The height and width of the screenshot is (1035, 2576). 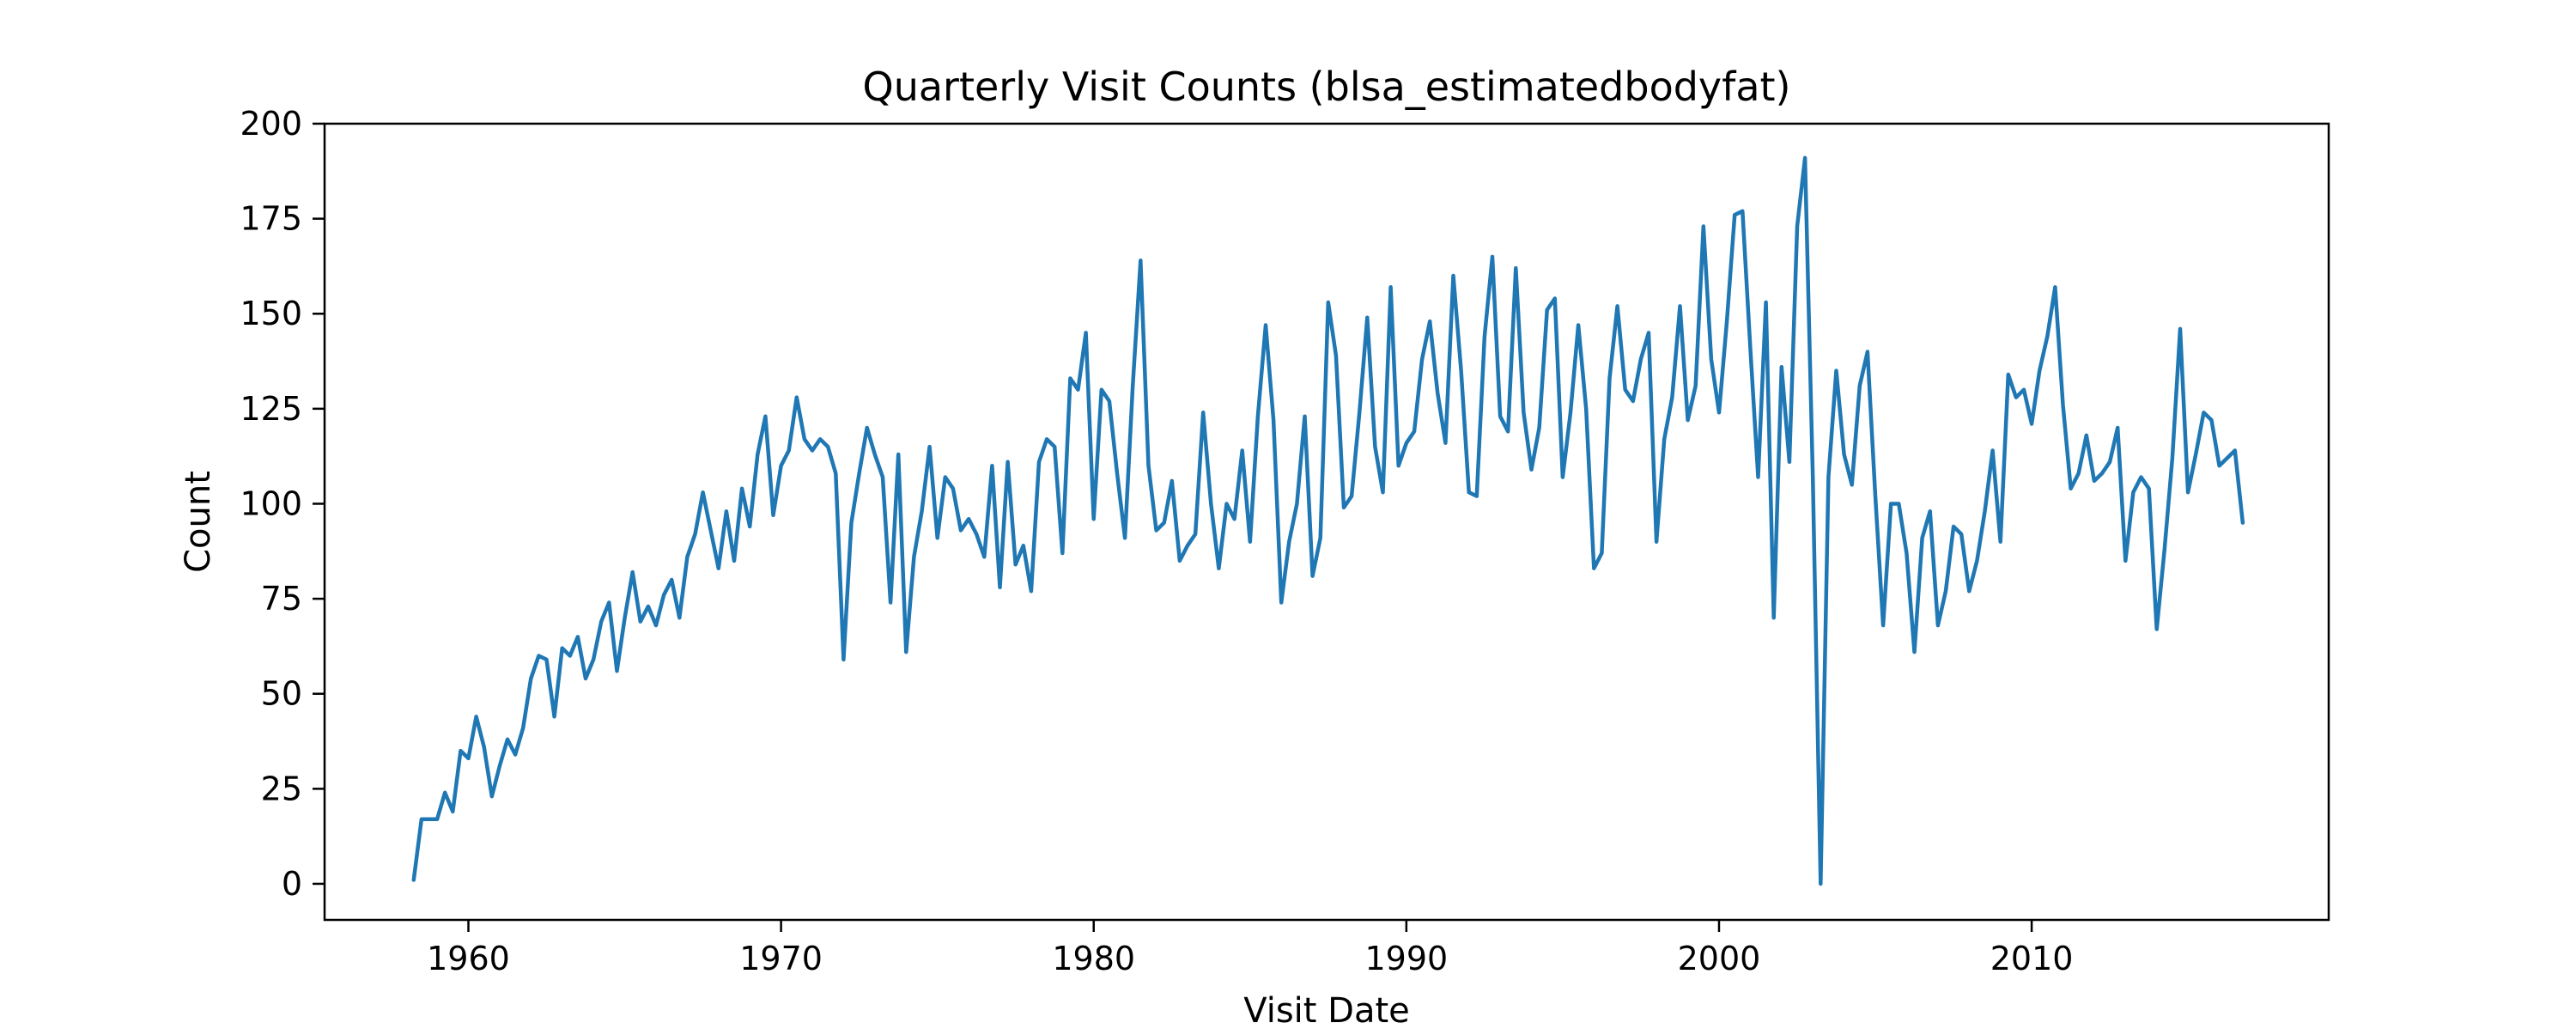 What do you see at coordinates (1719, 958) in the screenshot?
I see `x-tick-label: 2000` at bounding box center [1719, 958].